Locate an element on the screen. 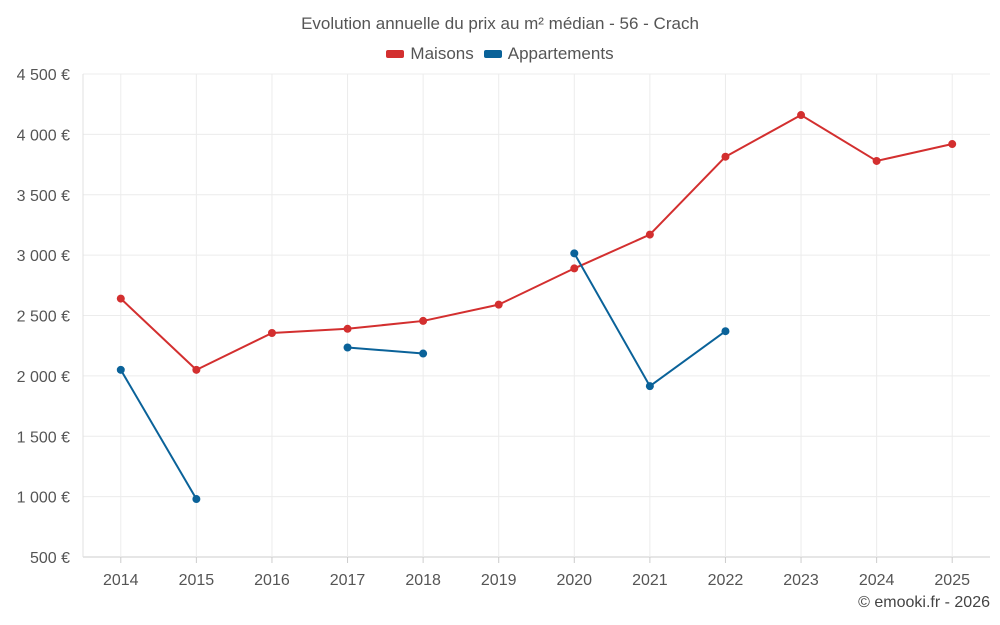 This screenshot has width=1000, height=625. y-tick-label: 2 000 € is located at coordinates (43, 377).